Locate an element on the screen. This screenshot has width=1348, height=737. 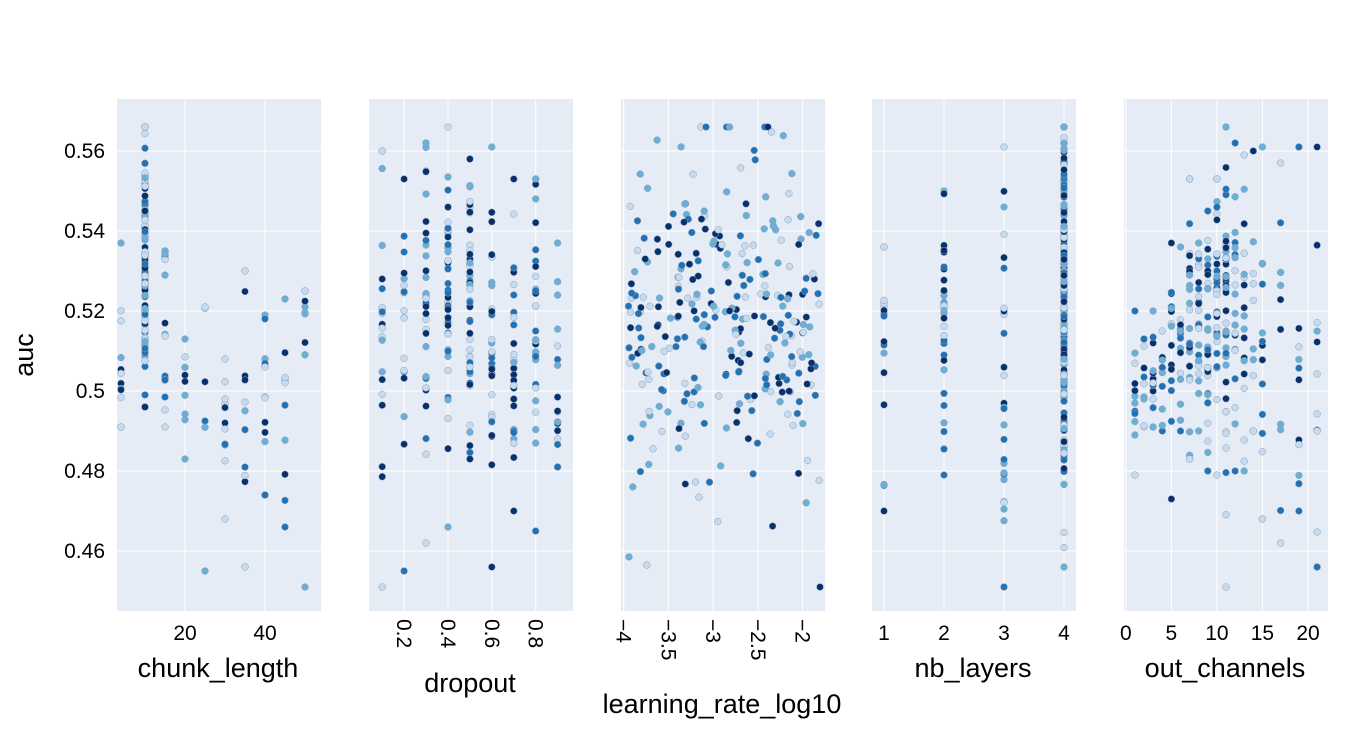
x-tick-label: 0.8 is located at coordinates (535, 633).